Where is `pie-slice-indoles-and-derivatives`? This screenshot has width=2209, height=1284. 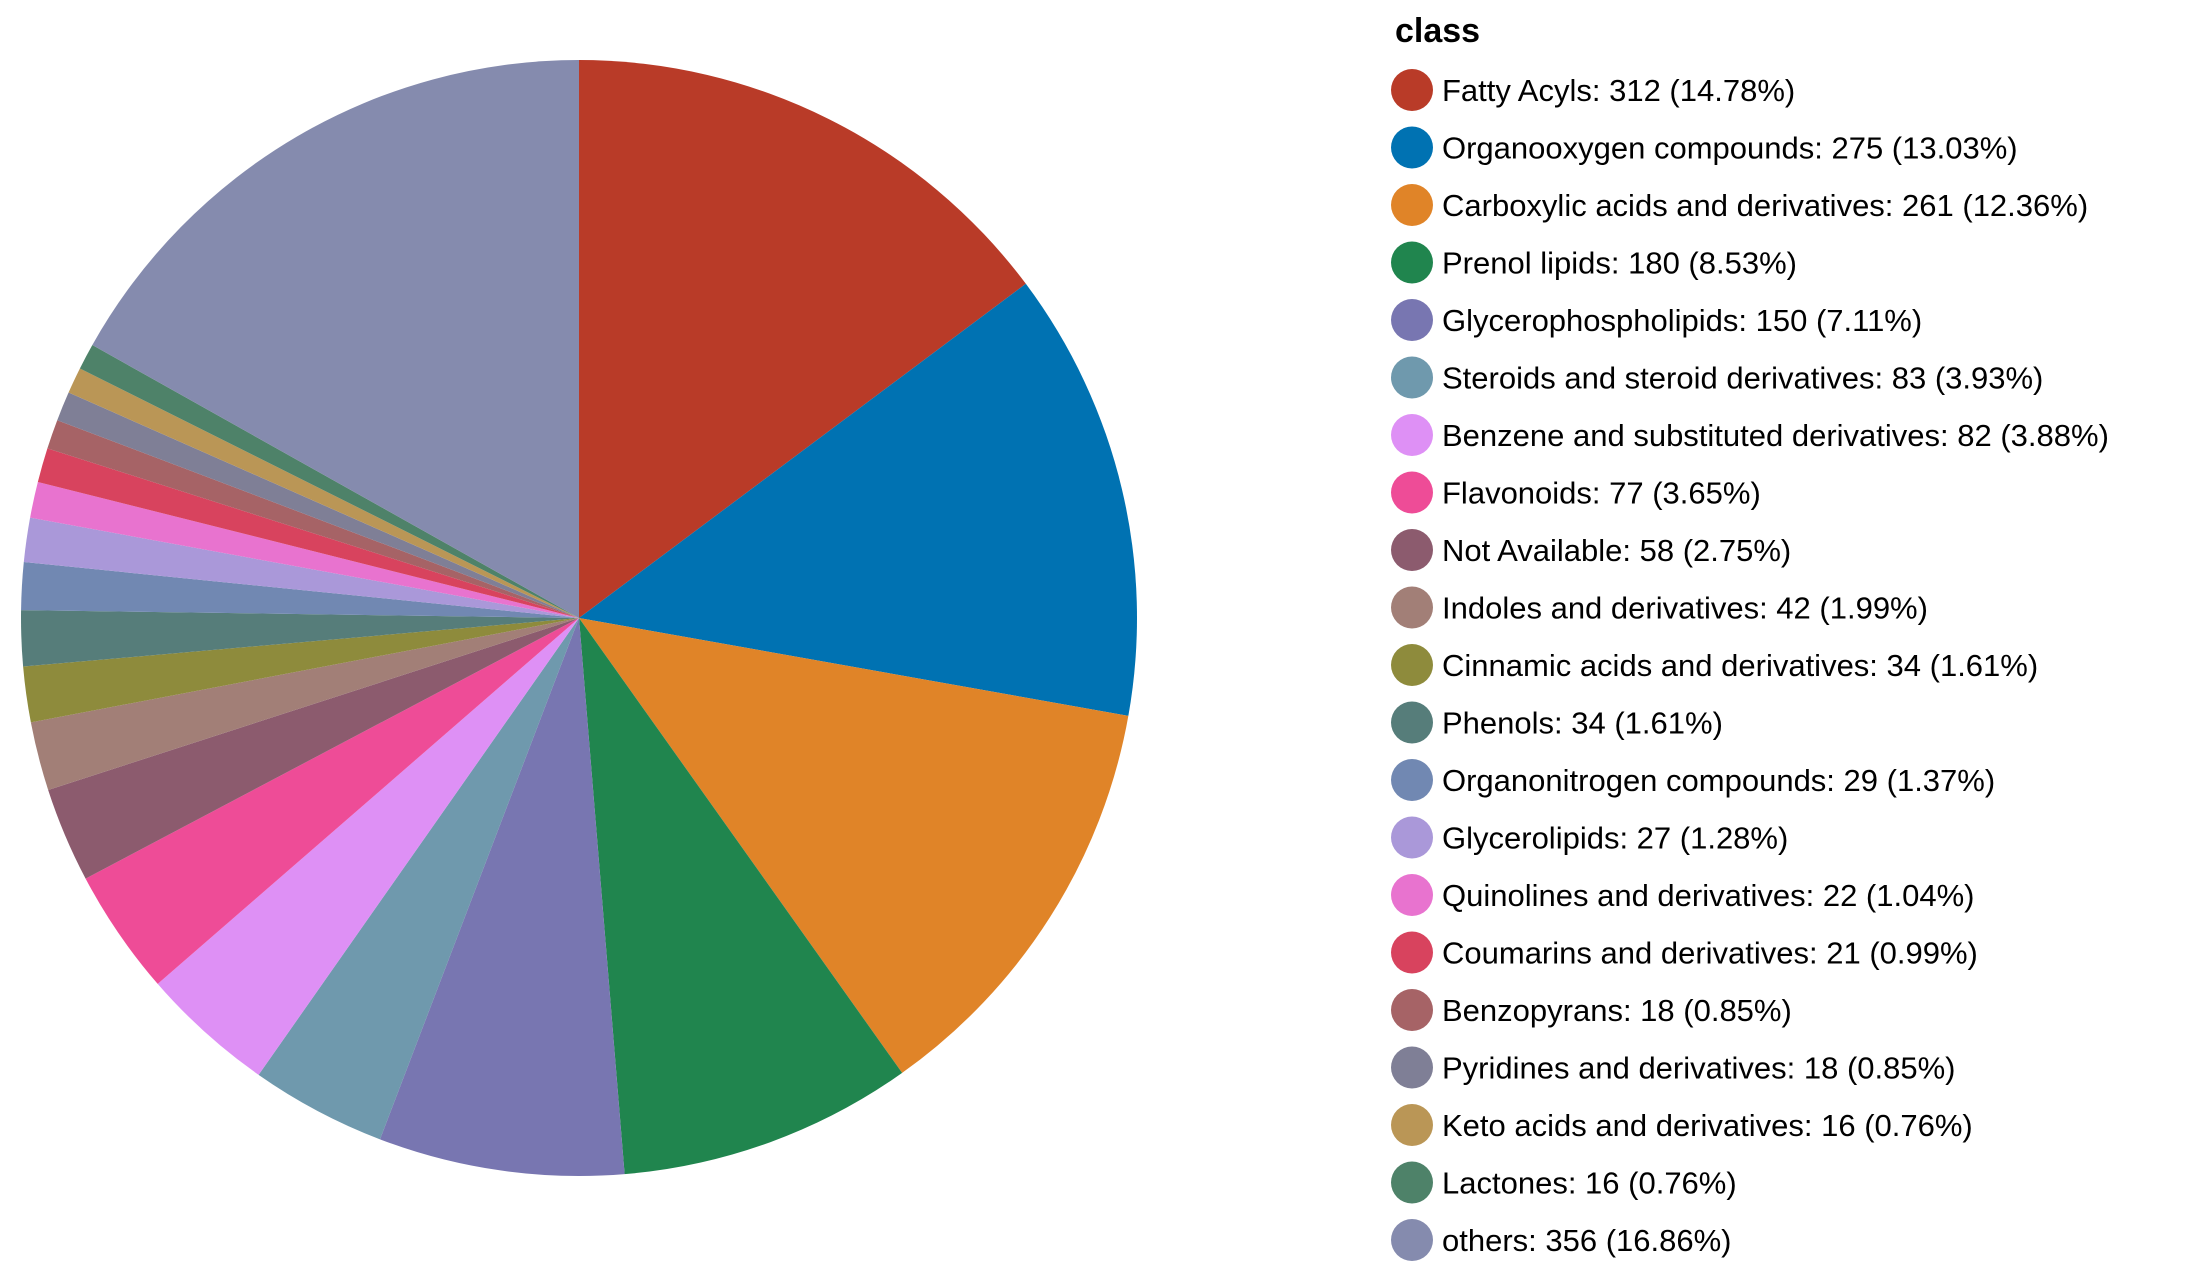
pie-slice-indoles-and-derivatives is located at coordinates (305, 704).